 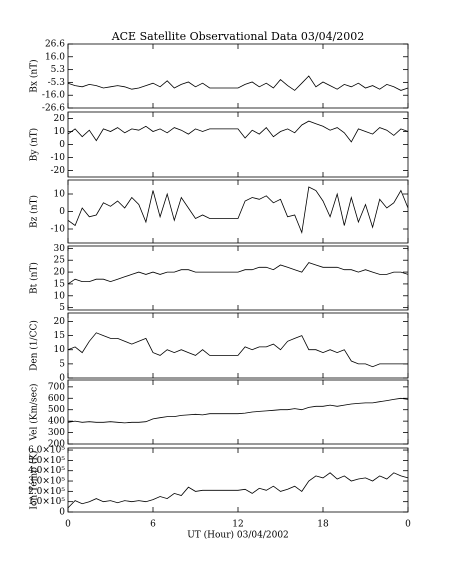 I want to click on x-axis-label: UT (Hour) 03/04/2002, so click(x=238, y=535).